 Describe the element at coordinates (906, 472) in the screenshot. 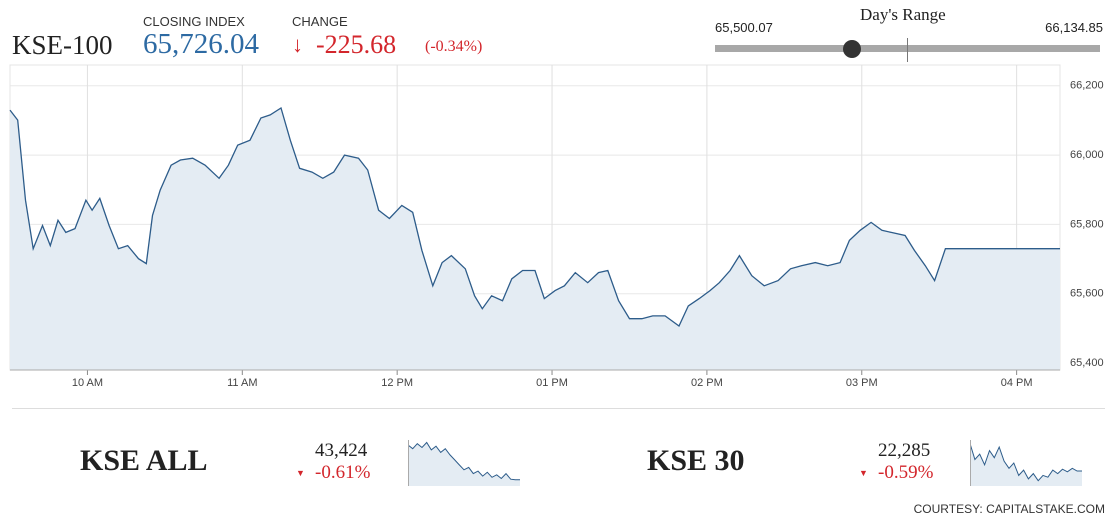

I see `market-change: -0.59%` at that location.